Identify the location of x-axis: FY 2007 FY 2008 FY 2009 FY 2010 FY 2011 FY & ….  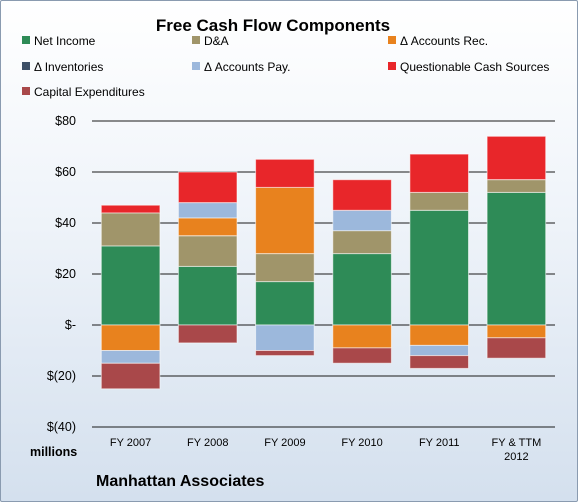
(325, 450).